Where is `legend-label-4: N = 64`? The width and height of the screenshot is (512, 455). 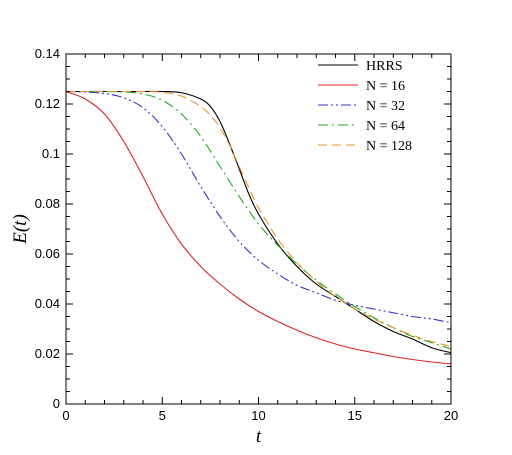
legend-label-4: N = 64 is located at coordinates (385, 126).